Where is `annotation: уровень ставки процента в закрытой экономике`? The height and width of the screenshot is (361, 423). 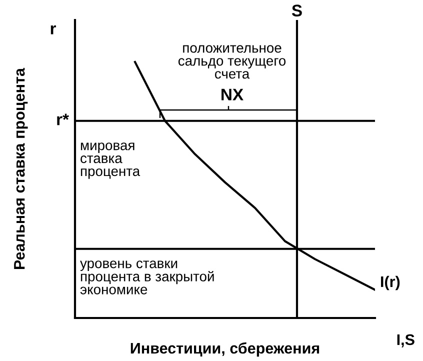 annotation: уровень ставки процента в закрытой экономике is located at coordinates (147, 277).